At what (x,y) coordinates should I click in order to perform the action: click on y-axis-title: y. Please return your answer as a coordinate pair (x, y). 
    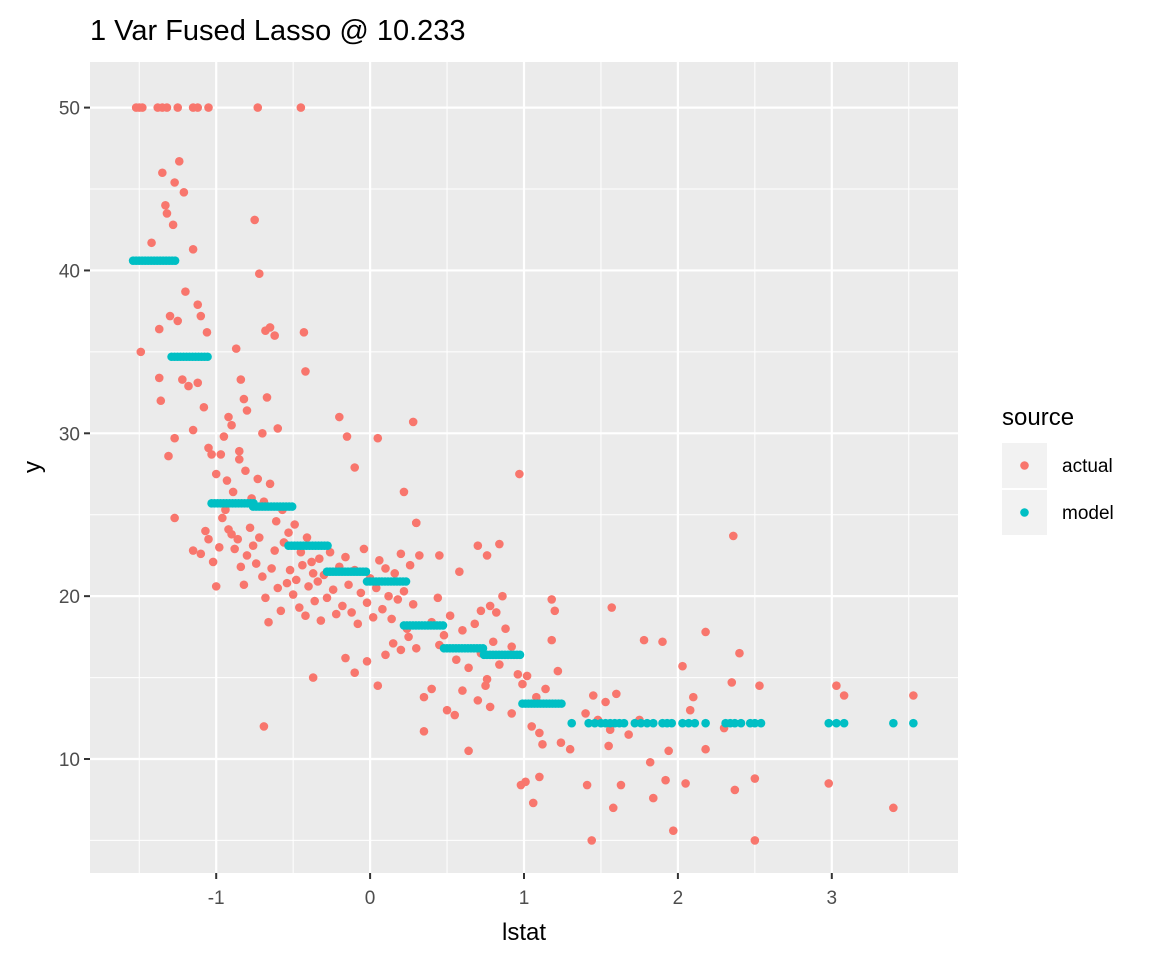
    Looking at the image, I should click on (32, 467).